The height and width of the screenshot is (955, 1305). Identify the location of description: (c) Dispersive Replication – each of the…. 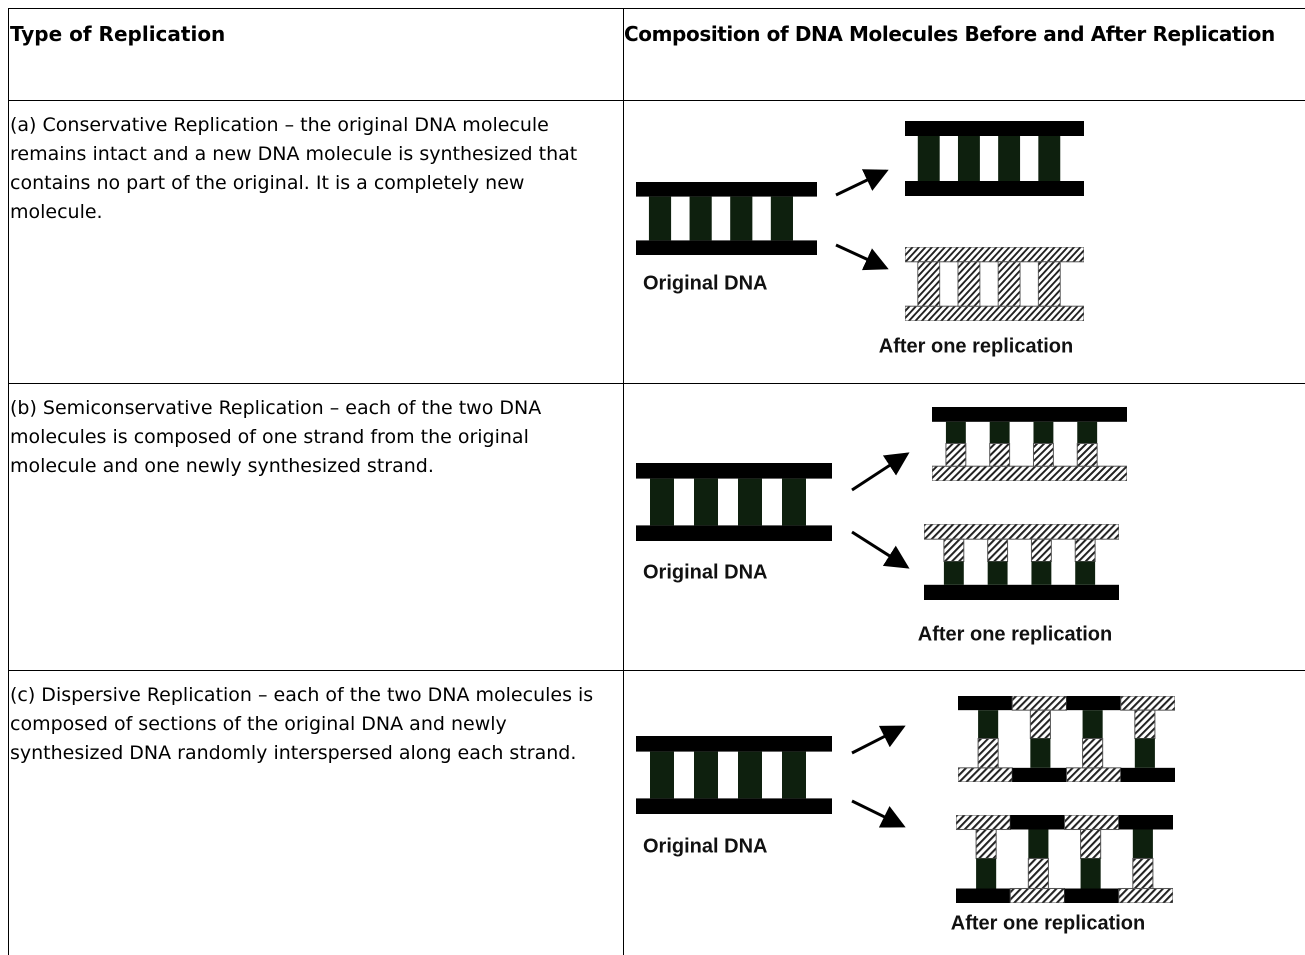
(302, 724).